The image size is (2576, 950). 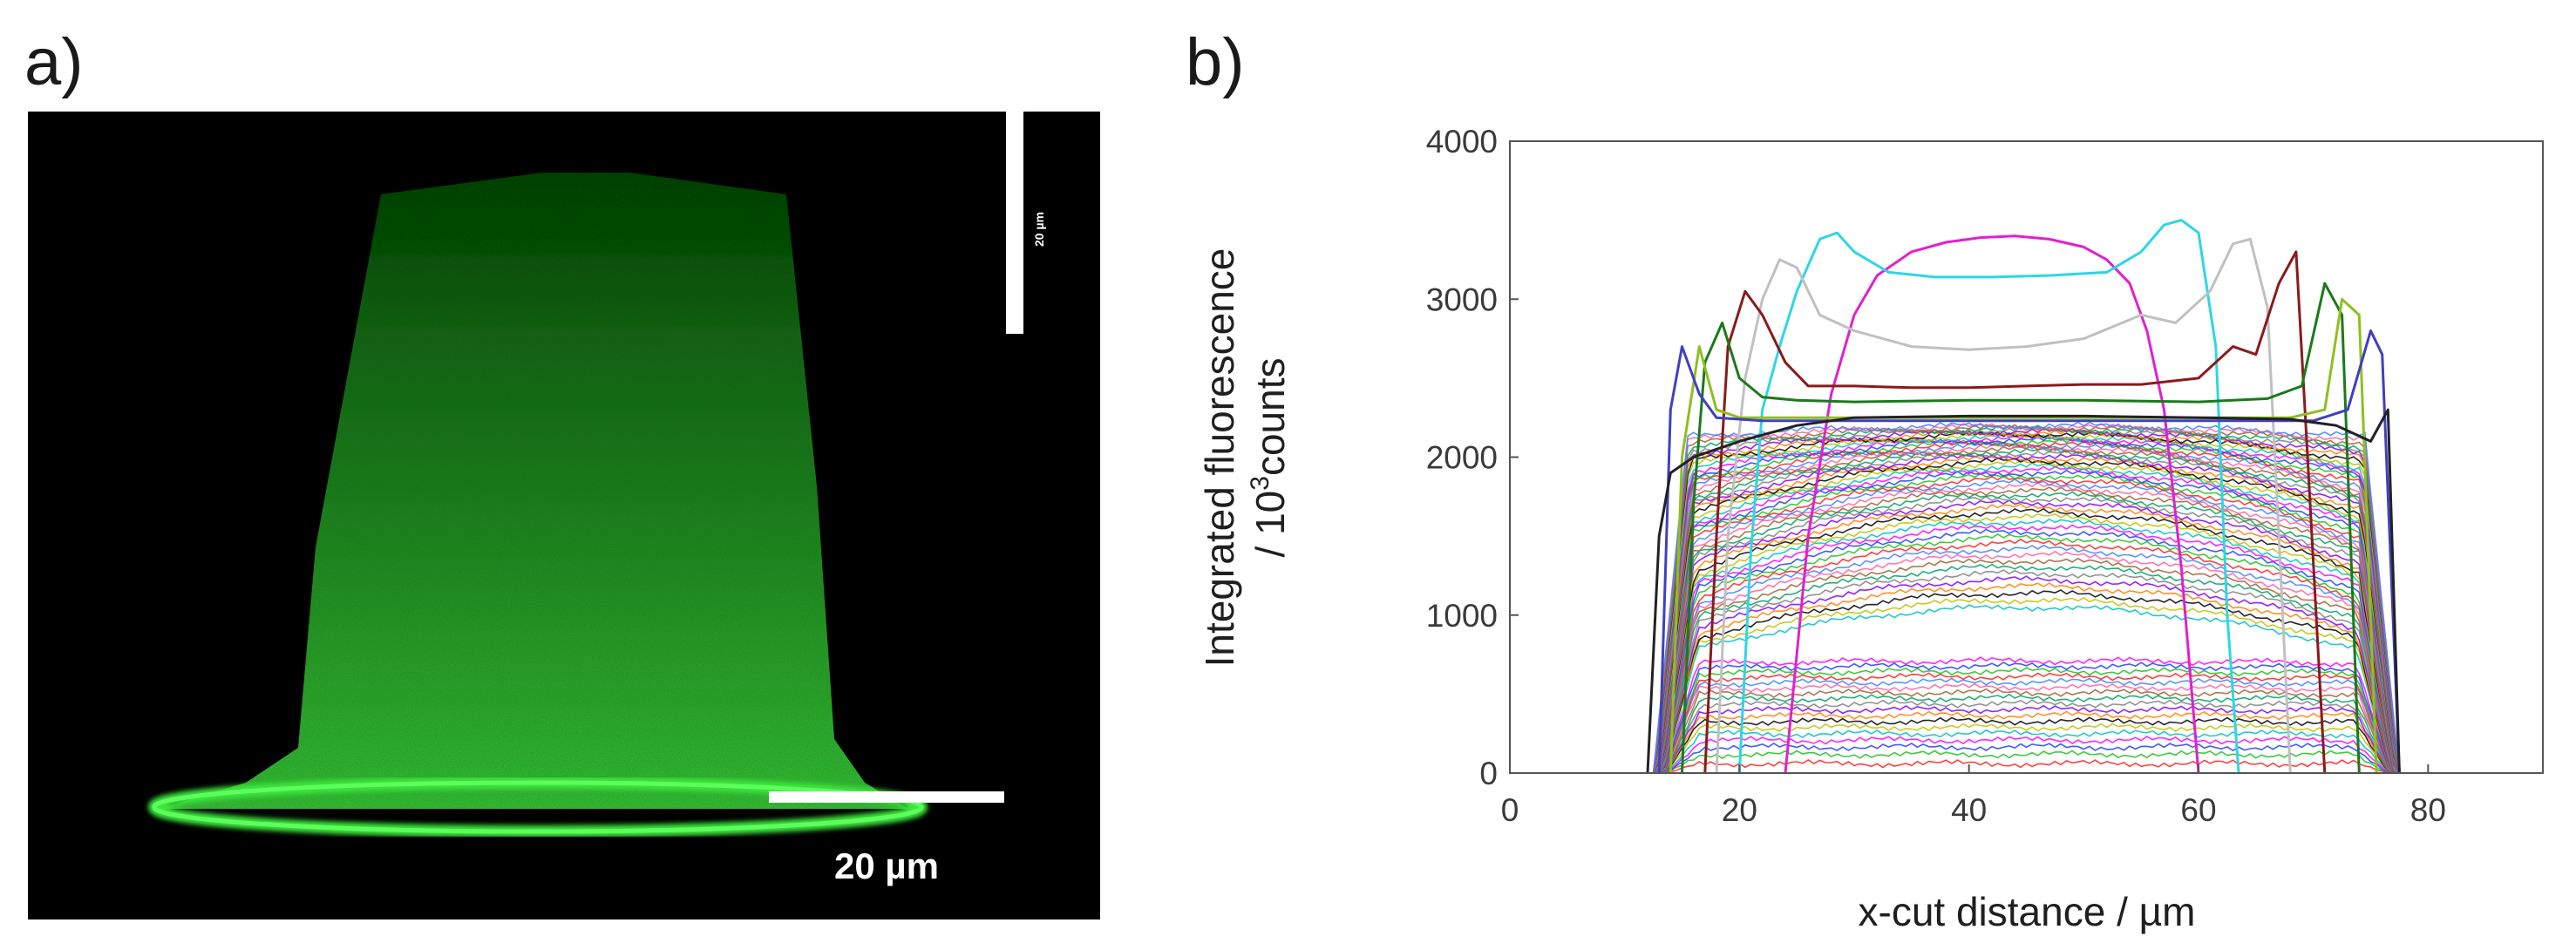 I want to click on scale-bar, so click(x=886, y=797).